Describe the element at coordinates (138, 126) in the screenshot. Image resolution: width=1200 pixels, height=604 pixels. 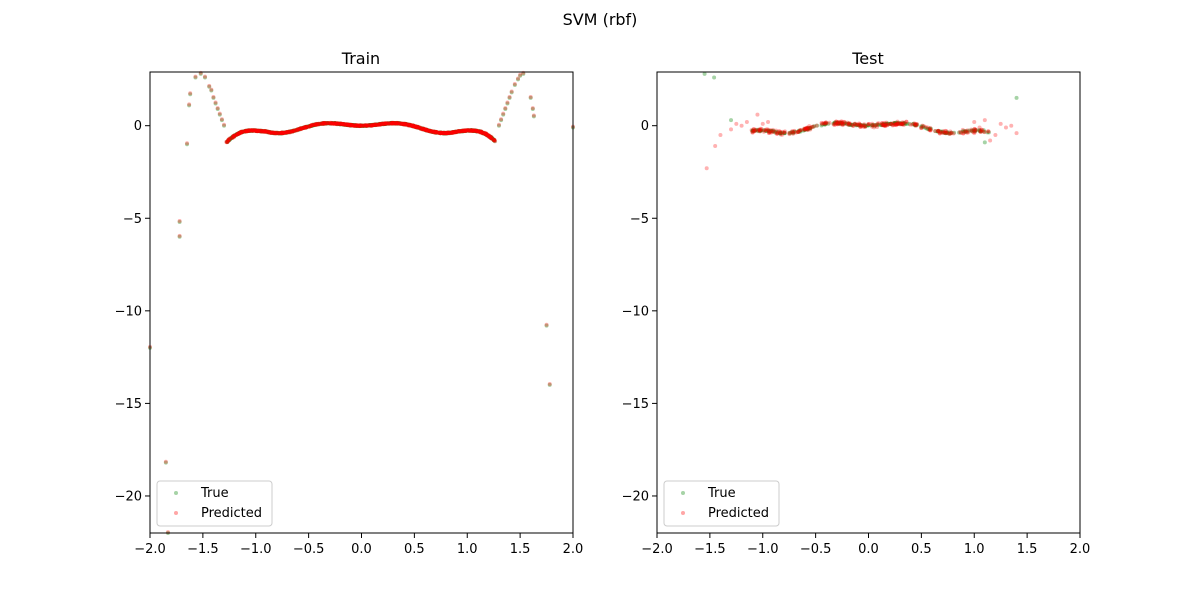
I see `train-ytick-label: 0` at that location.